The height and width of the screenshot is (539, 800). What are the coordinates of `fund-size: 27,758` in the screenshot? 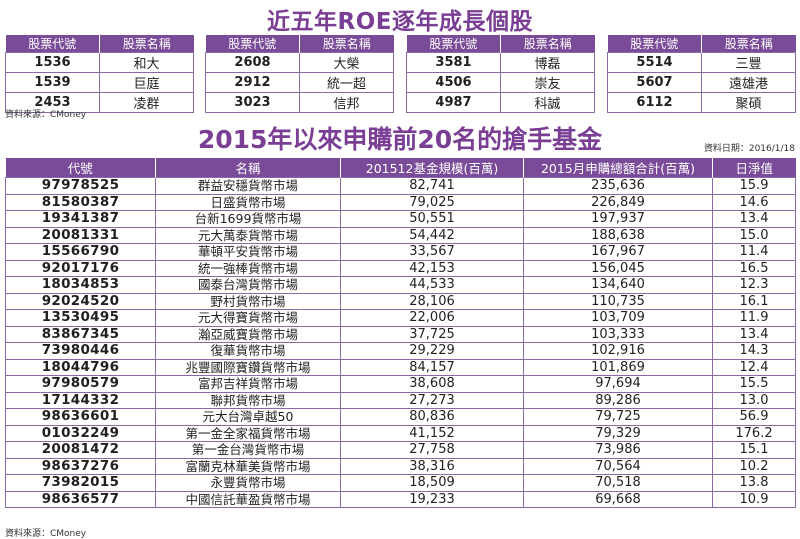 It's located at (432, 450).